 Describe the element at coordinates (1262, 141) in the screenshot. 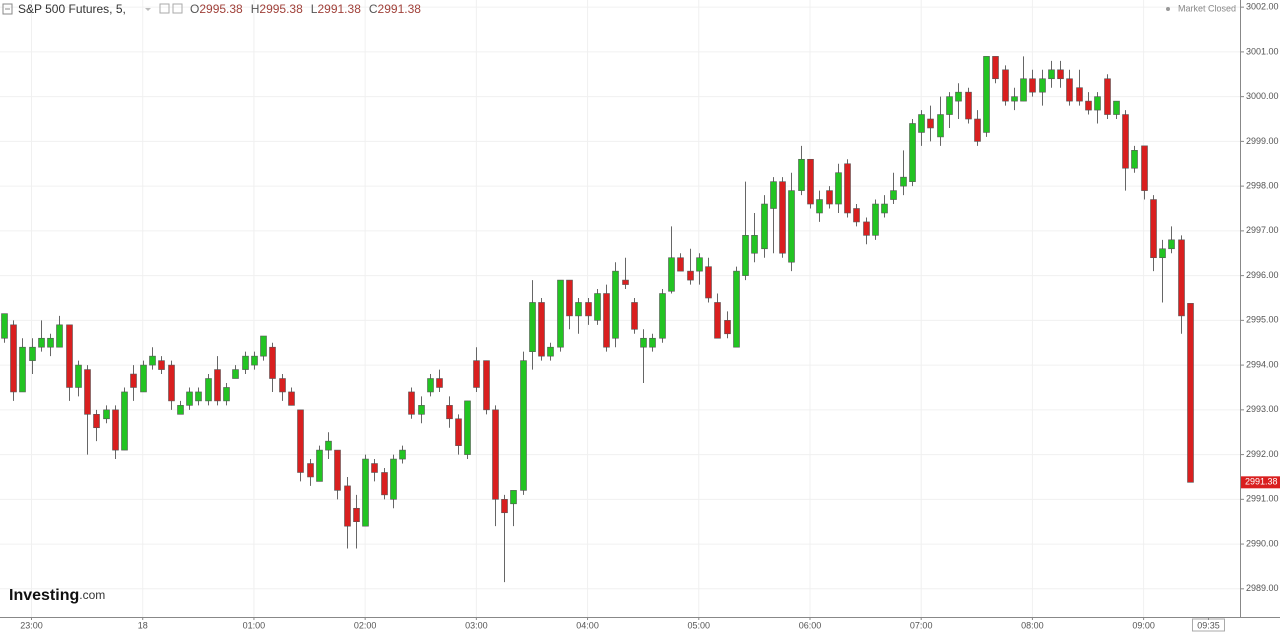

I see `y-tick-label: 2999.00` at that location.